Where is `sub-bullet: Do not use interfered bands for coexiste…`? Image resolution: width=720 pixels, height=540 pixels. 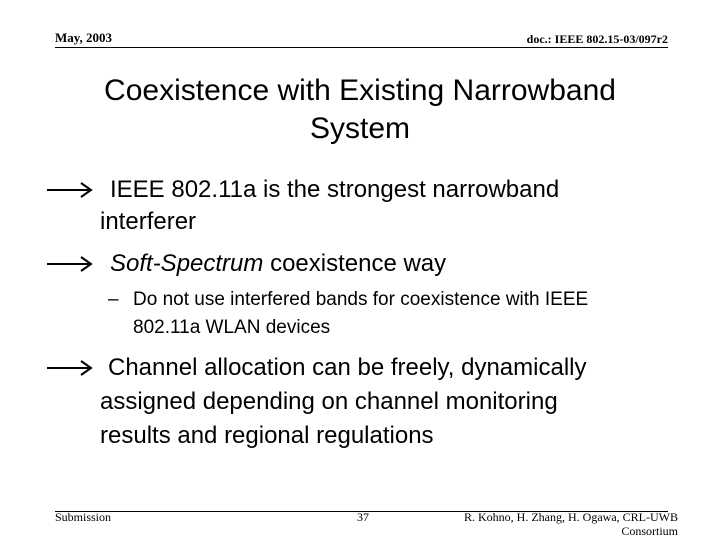
sub-bullet: Do not use interfered bands for coexiste… is located at coordinates (361, 313).